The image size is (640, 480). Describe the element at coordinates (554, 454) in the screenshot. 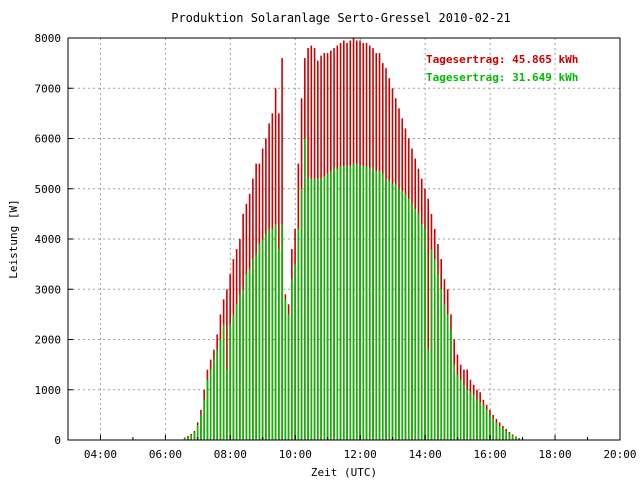

I see `x-tick-label: 18:00` at that location.